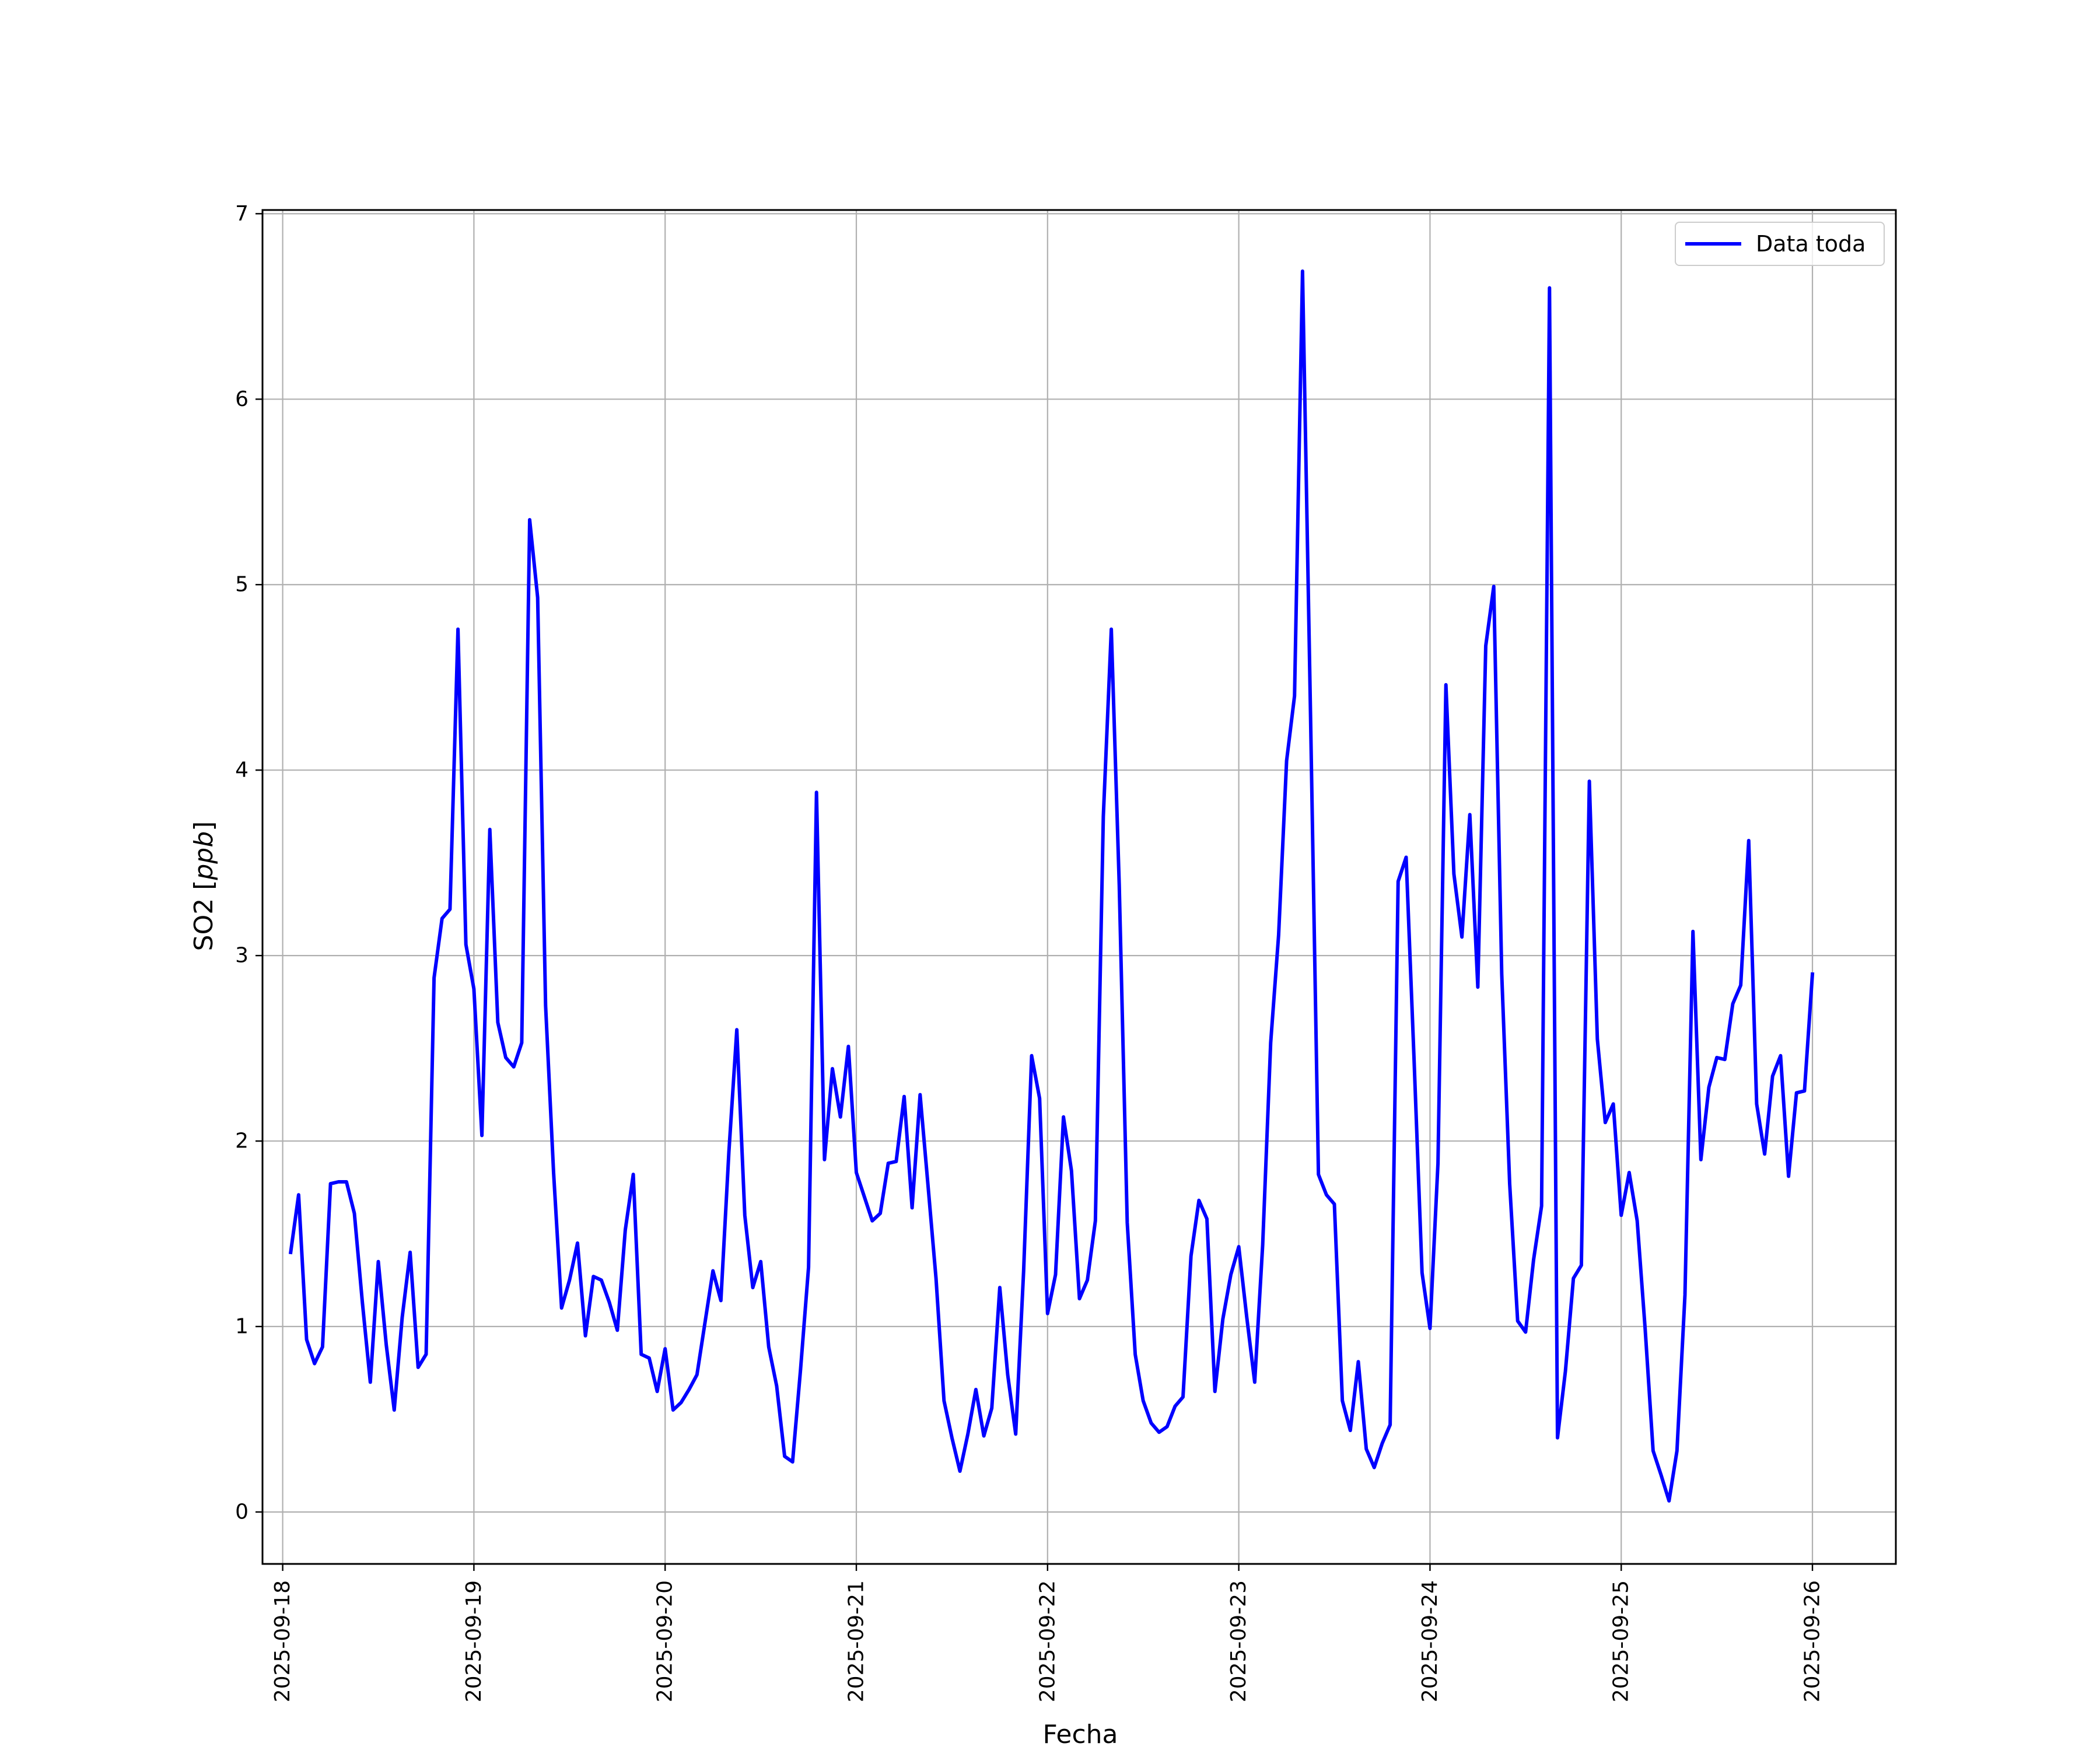 The width and height of the screenshot is (2100, 1750). Describe the element at coordinates (283, 1641) in the screenshot. I see `x-tick-label: 2025-09-18` at that location.